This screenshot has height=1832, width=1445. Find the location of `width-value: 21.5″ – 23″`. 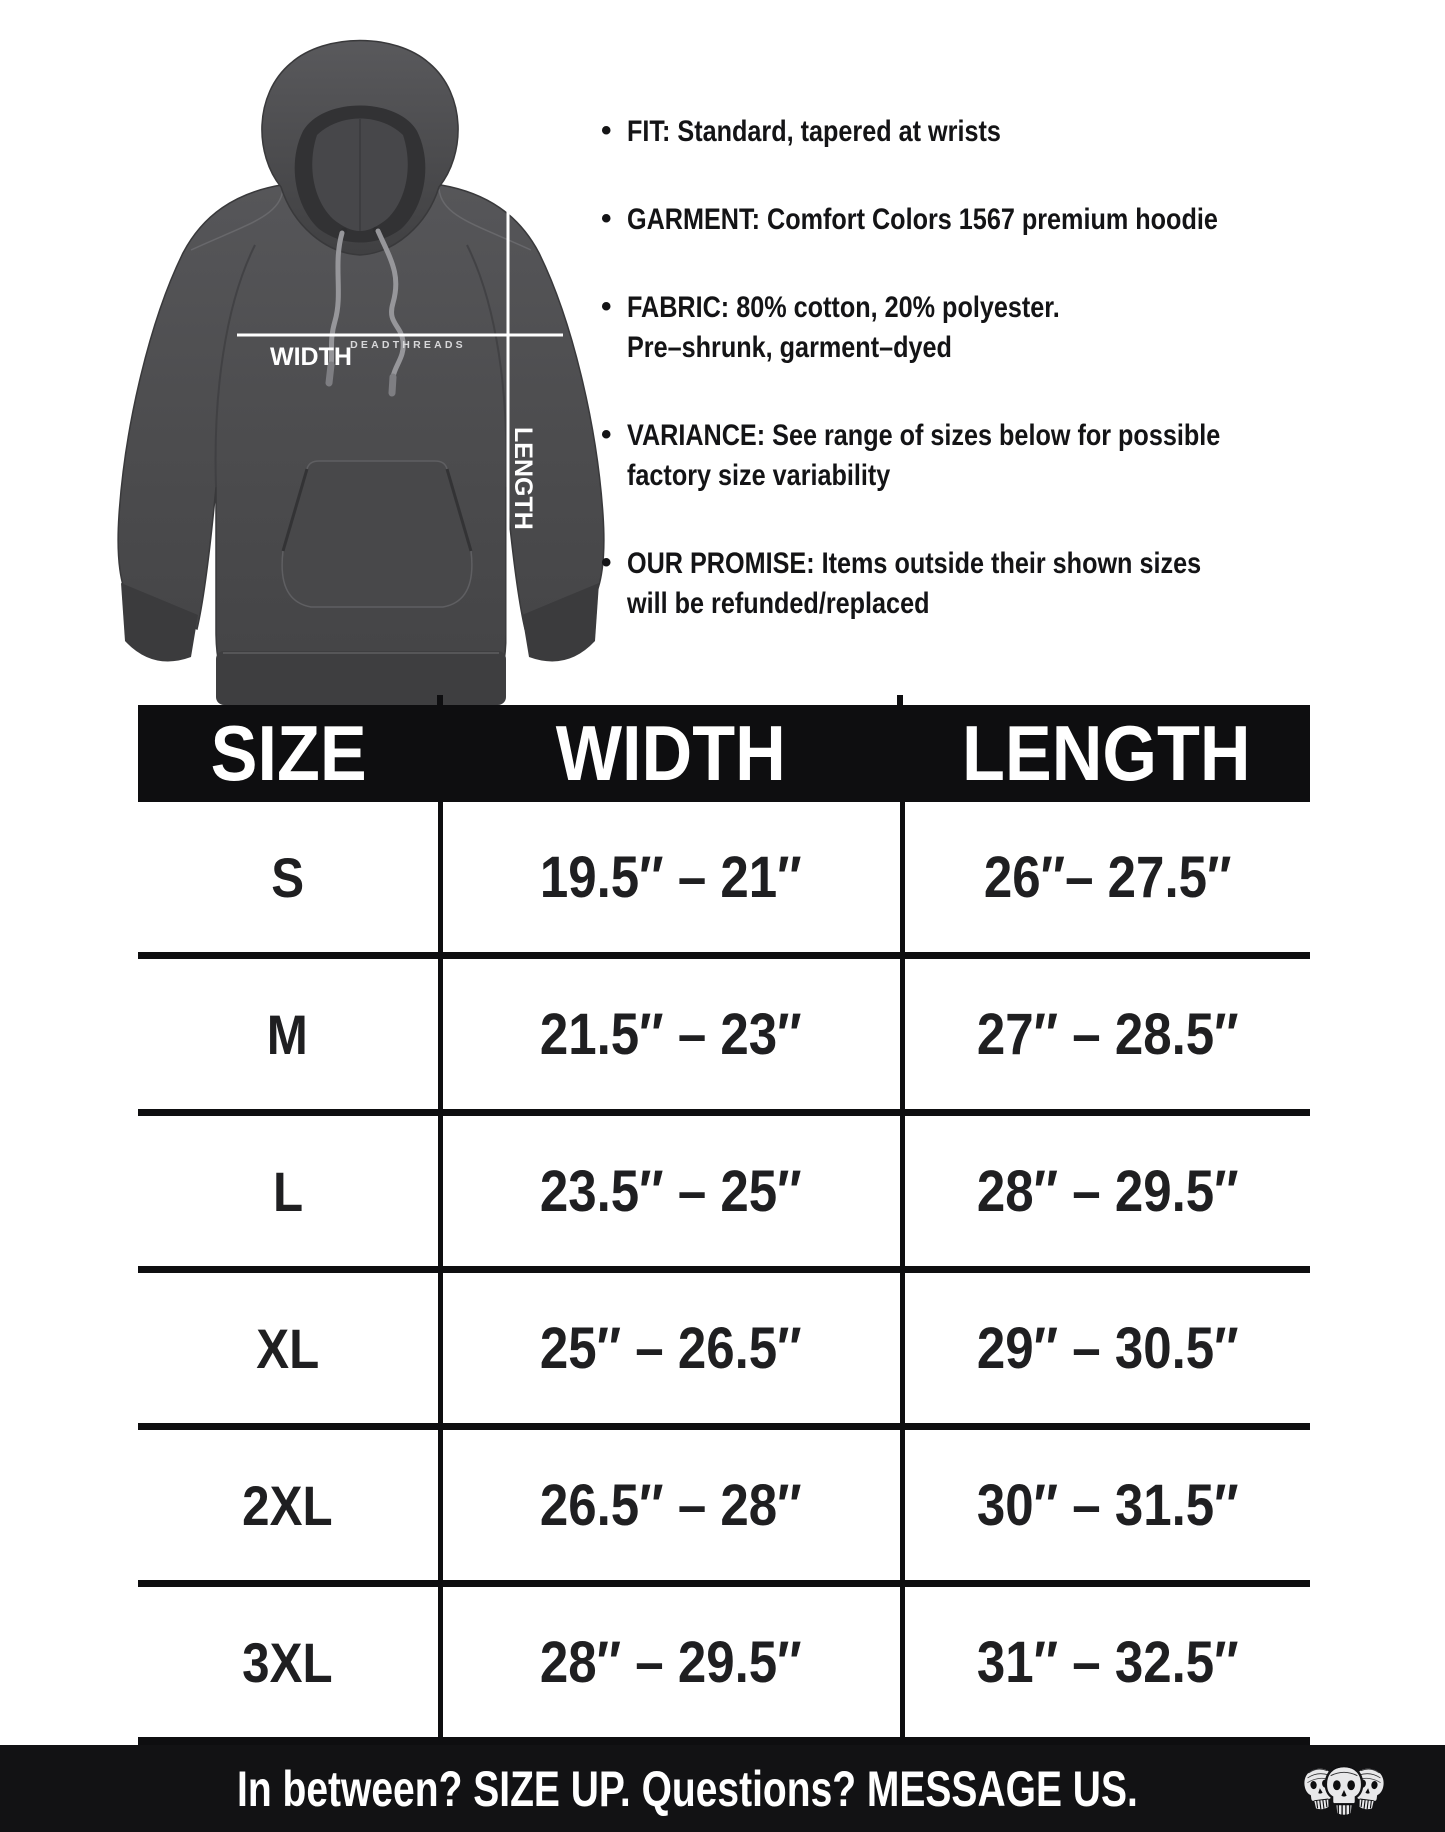

width-value: 21.5″ – 23″ is located at coordinates (671, 1034).